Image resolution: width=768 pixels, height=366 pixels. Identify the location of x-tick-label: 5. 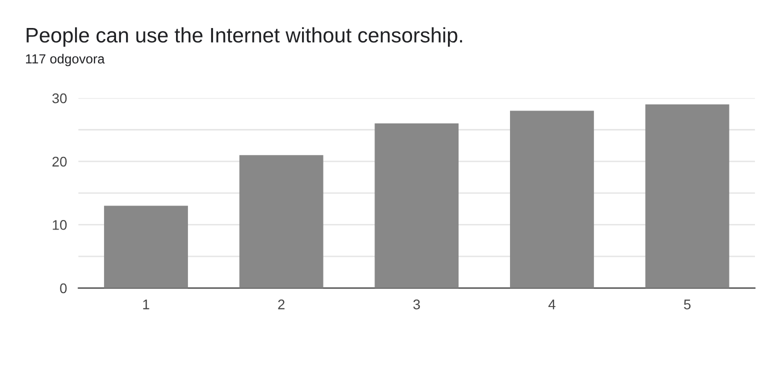
(687, 305).